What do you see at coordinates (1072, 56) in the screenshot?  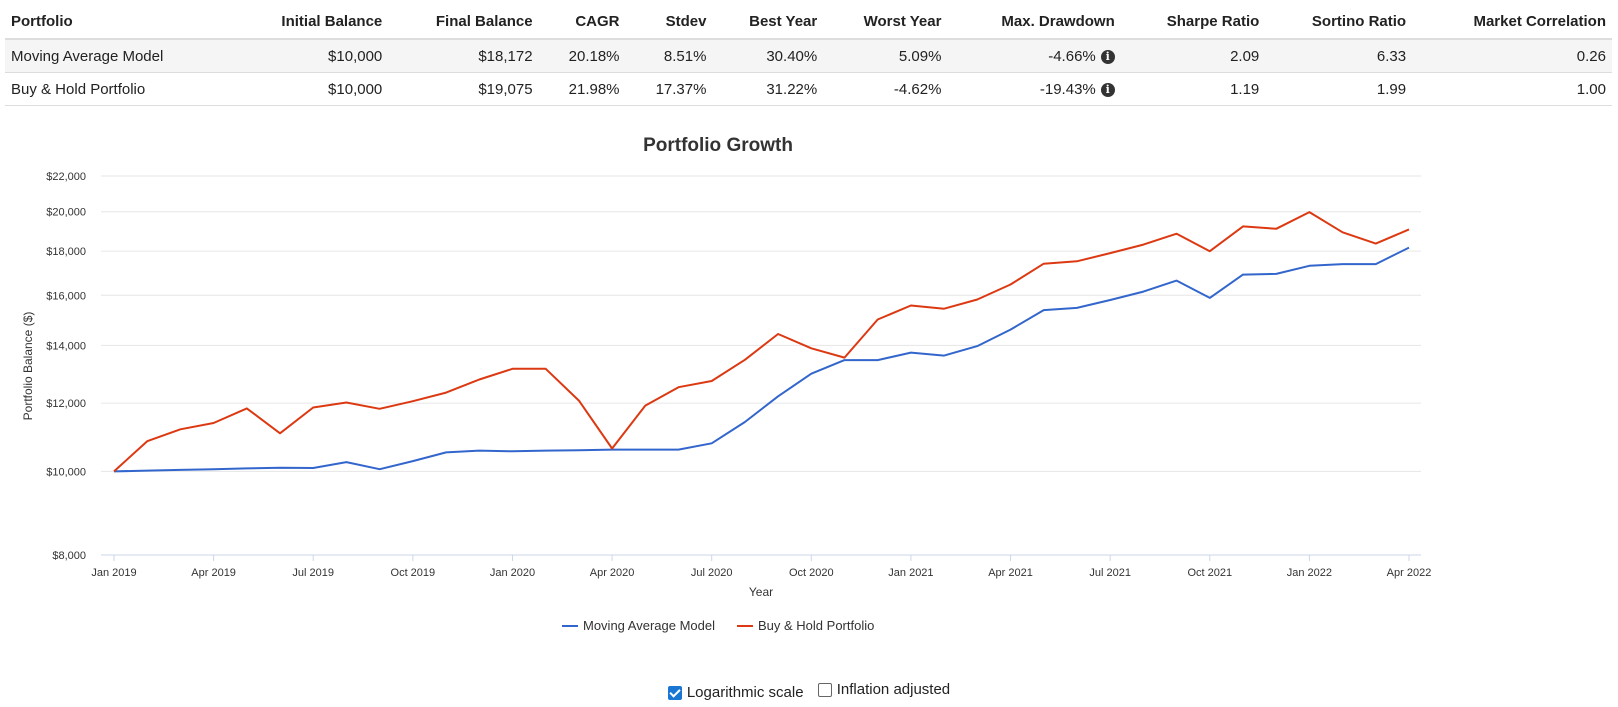 I see `max-drawdown: -4.66%` at bounding box center [1072, 56].